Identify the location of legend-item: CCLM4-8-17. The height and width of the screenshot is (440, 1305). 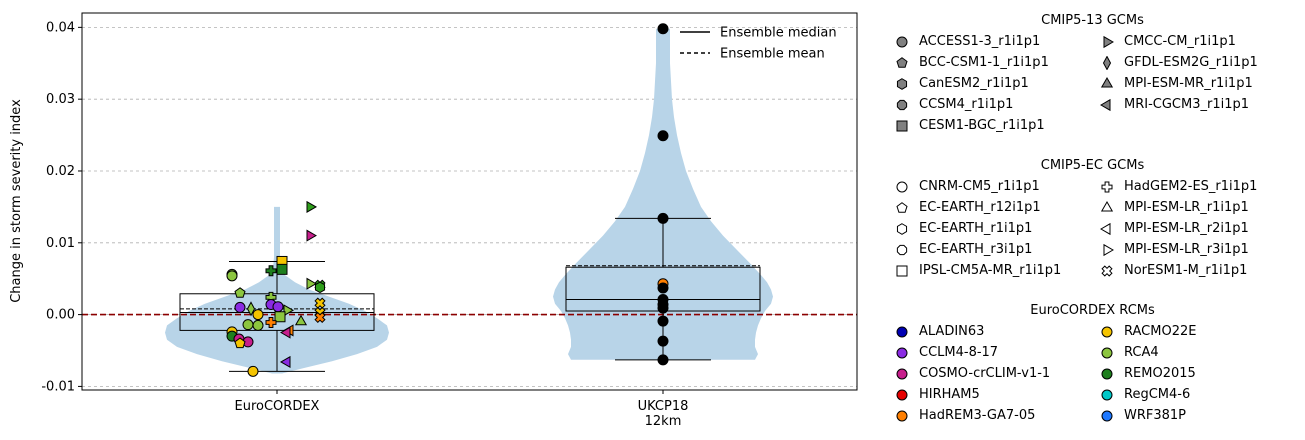
(997, 352).